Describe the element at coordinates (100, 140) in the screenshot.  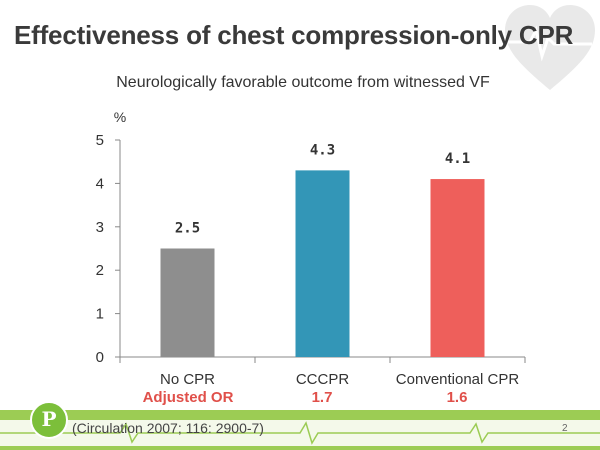
I see `y-tick-label: 5` at that location.